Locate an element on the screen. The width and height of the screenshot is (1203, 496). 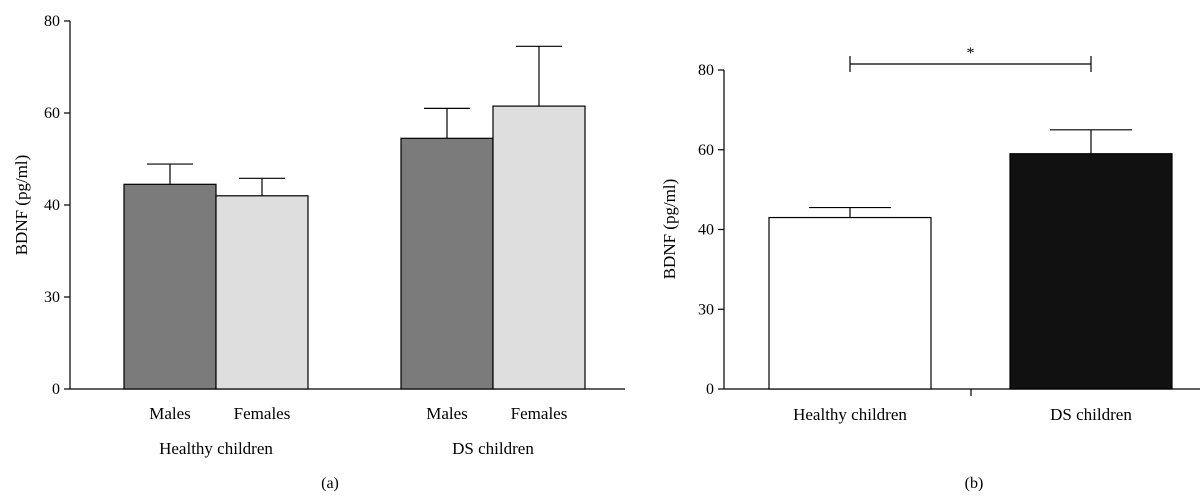
bar-ds-children-females is located at coordinates (539, 247).